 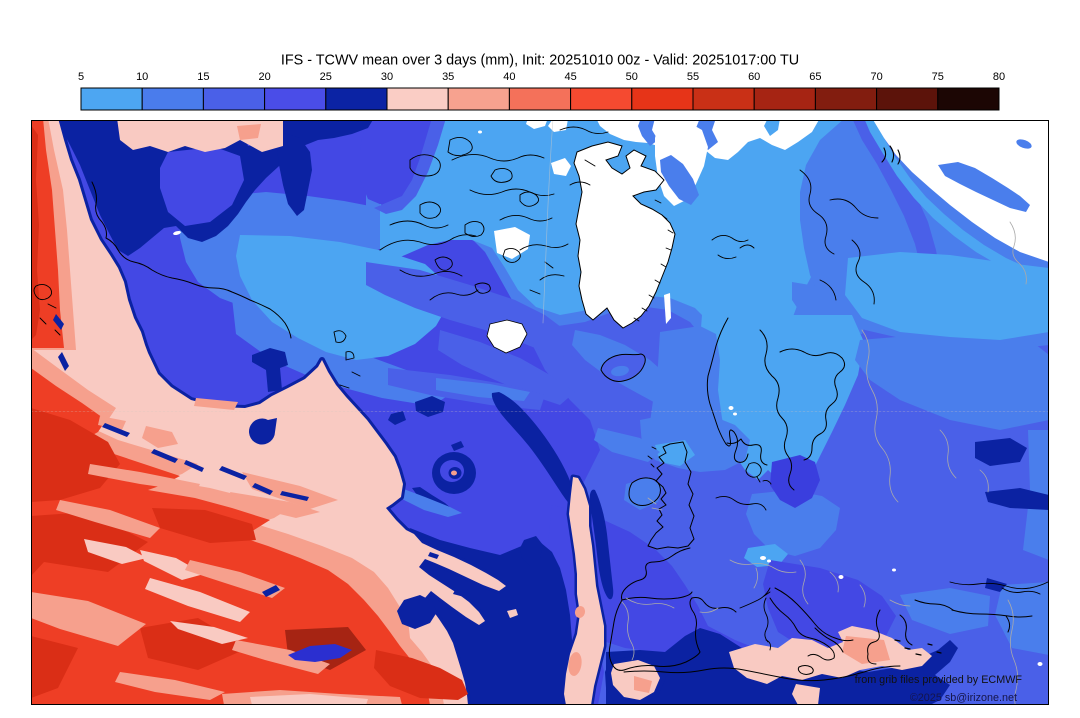 I want to click on svg-text: 5, so click(x=81, y=77).